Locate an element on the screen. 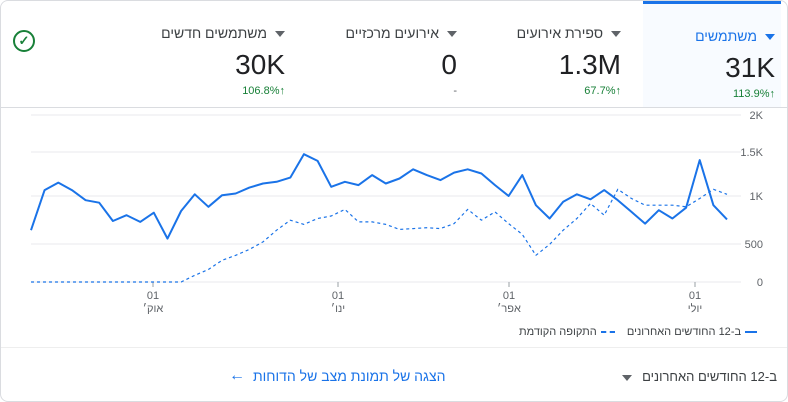  metric-users: משתמשים 31K 113.9%↑ is located at coordinates (712, 54).